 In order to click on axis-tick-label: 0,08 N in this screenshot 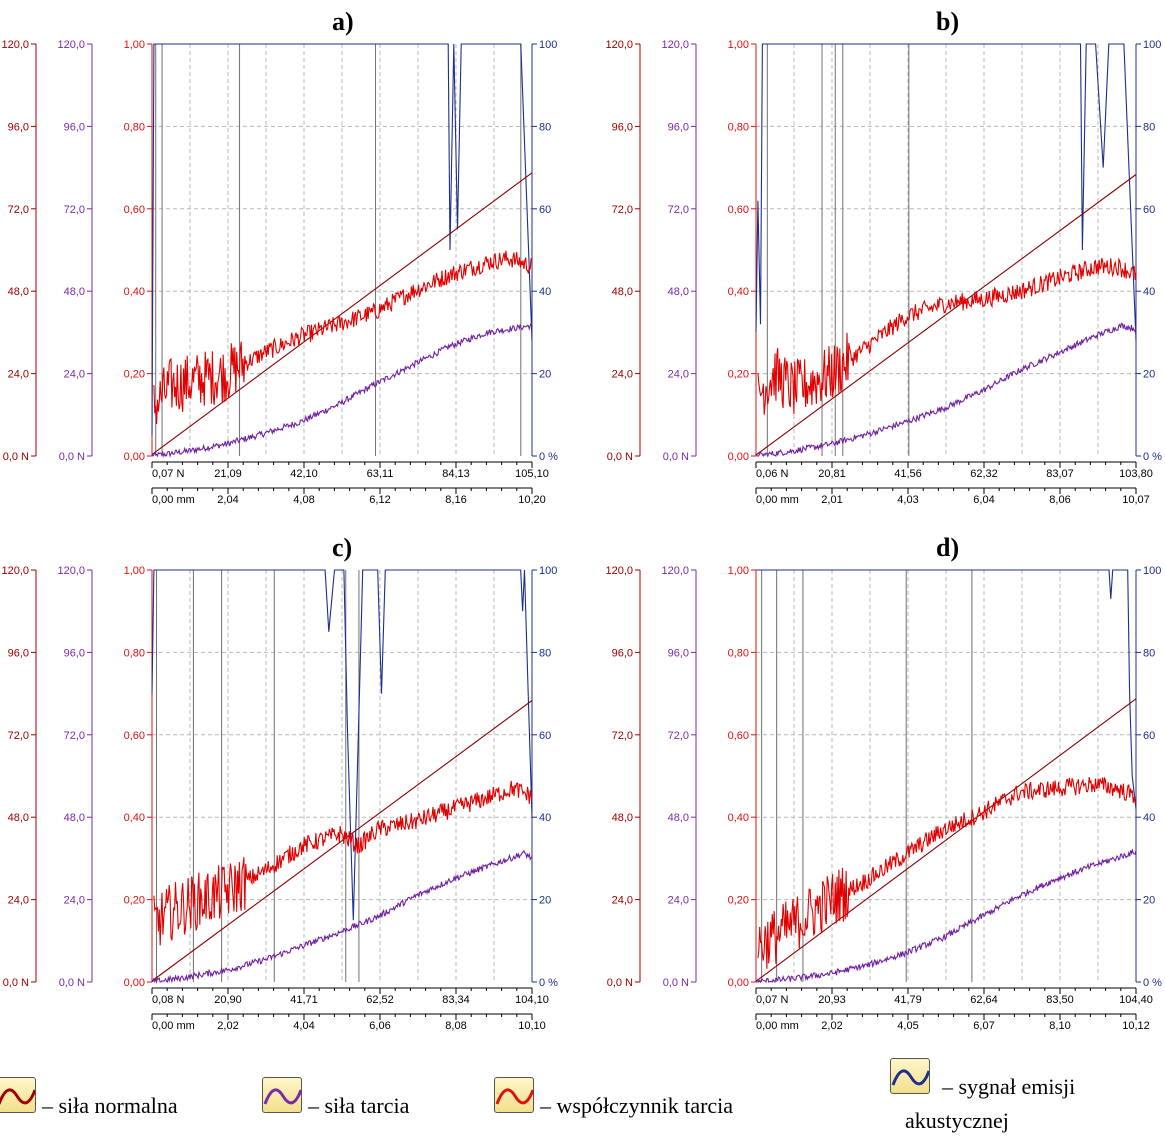, I will do `click(168, 1000)`.